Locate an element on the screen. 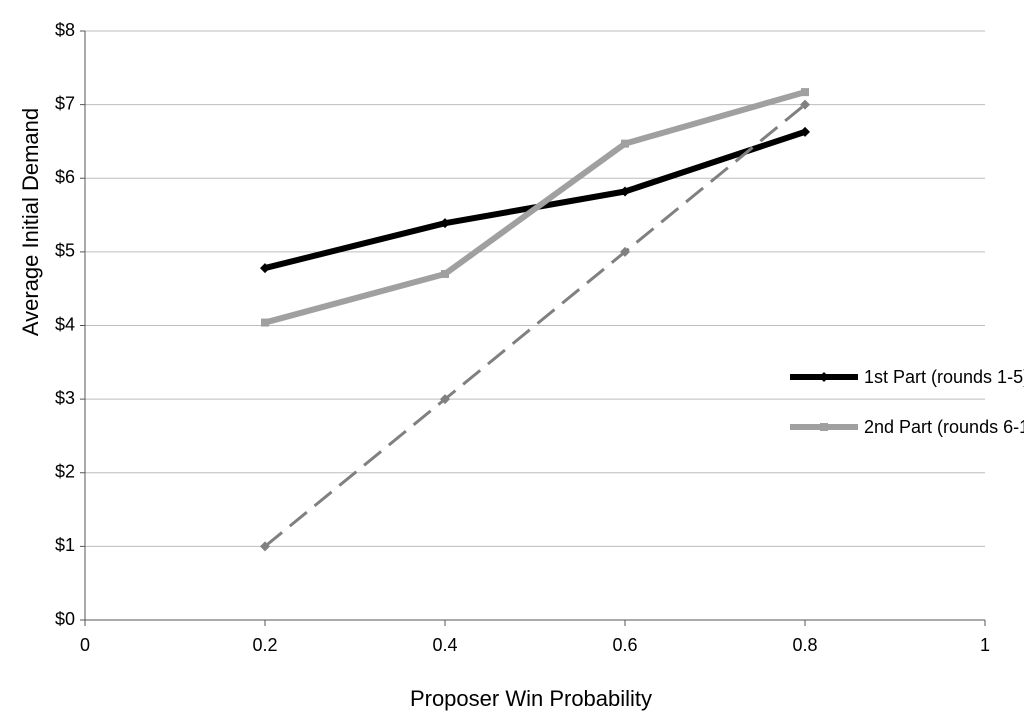  series-line is located at coordinates (535, 200).